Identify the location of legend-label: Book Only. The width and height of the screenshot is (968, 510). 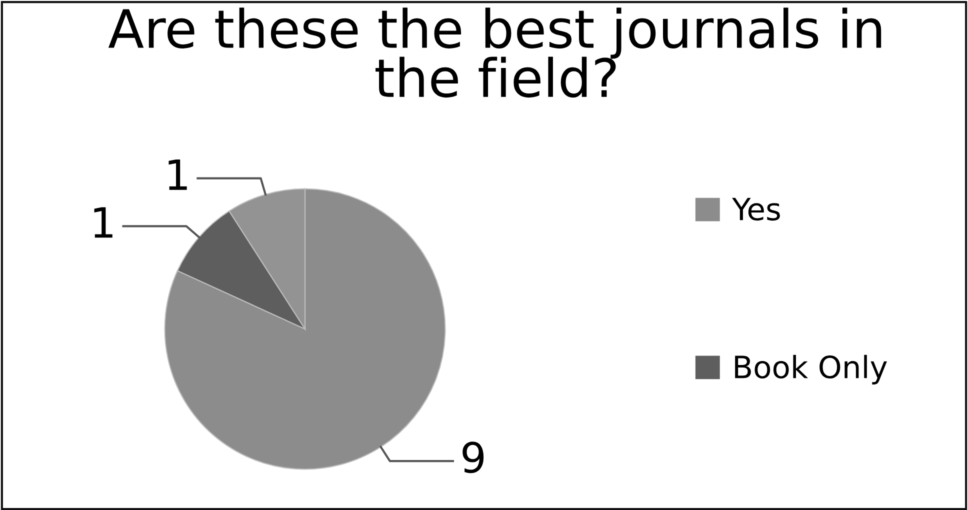
(811, 369).